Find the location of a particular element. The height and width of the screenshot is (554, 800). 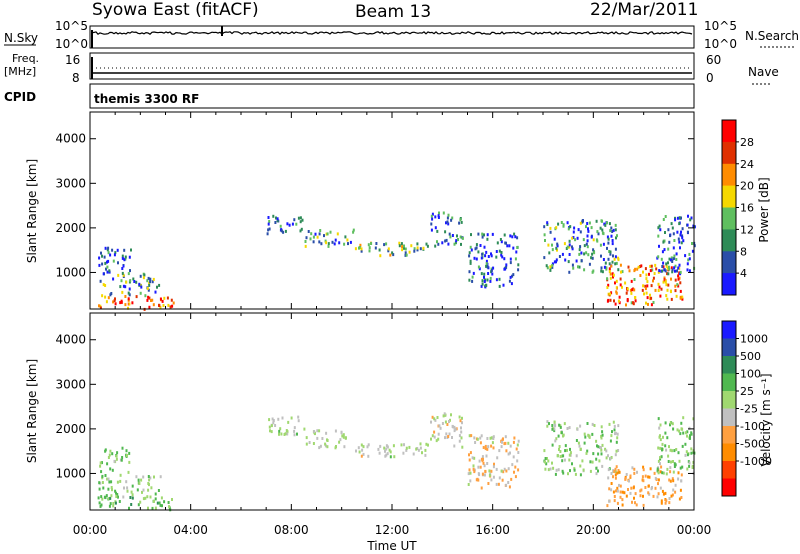

plot-title: Syowa East (fitACF) is located at coordinates (175, 10).